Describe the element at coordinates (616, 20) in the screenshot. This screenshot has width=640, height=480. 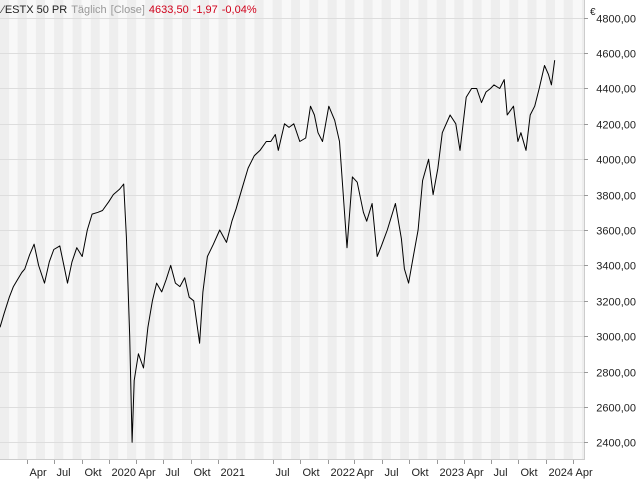
I see `y-tick-label: 4800,00` at that location.